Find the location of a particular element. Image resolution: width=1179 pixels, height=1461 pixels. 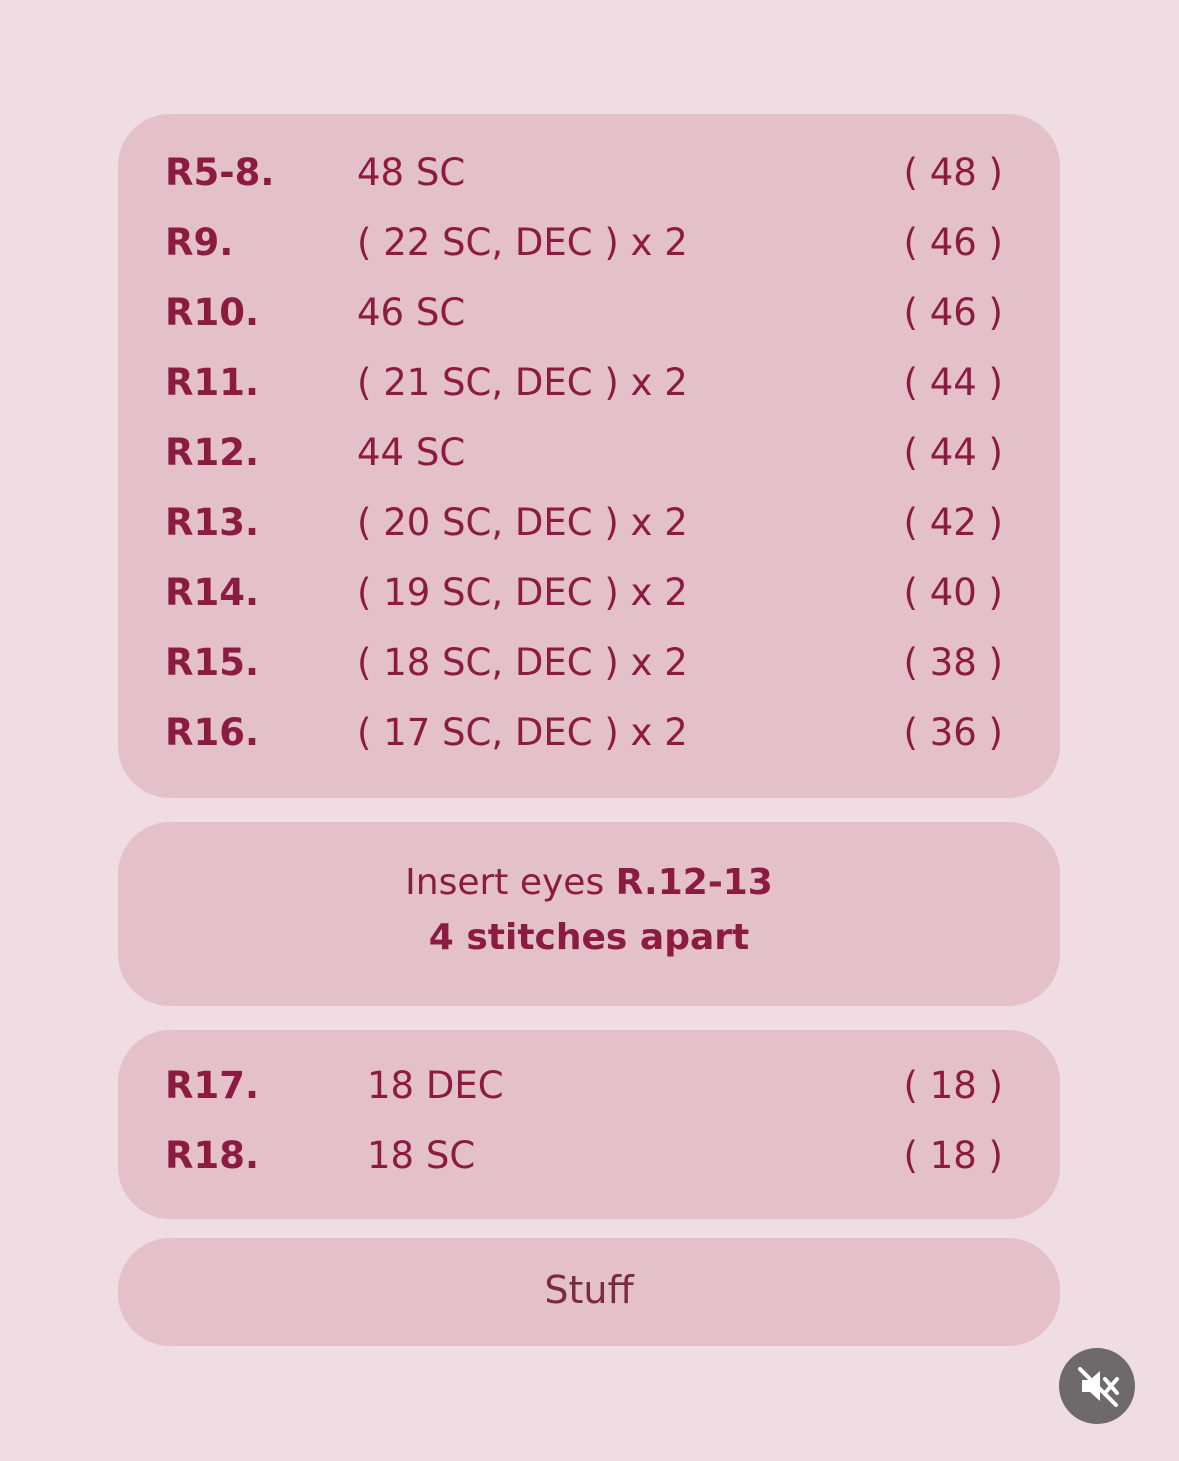

stitch-count: ( 36 ) is located at coordinates (953, 732).